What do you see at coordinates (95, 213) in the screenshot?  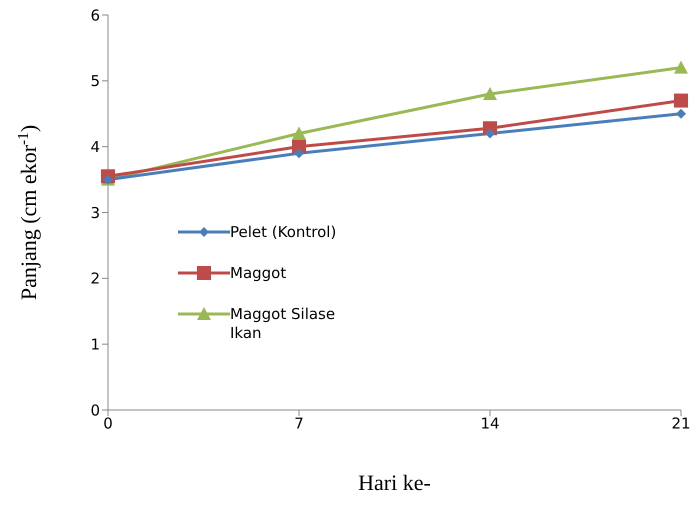 I see `y-tick-label: 3` at bounding box center [95, 213].